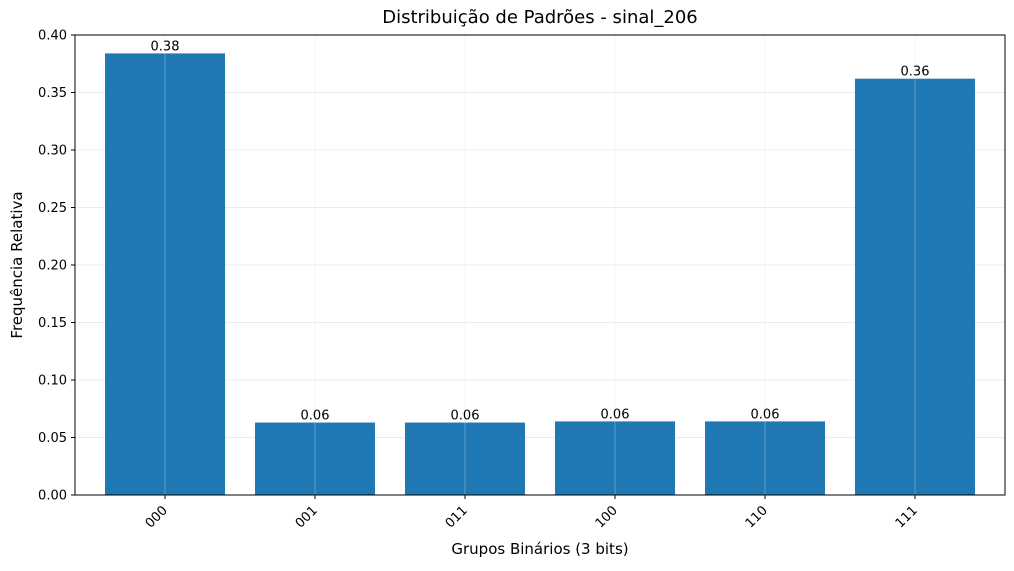  I want to click on x-axis-title: Grupos Binários (3 bits), so click(539, 549).